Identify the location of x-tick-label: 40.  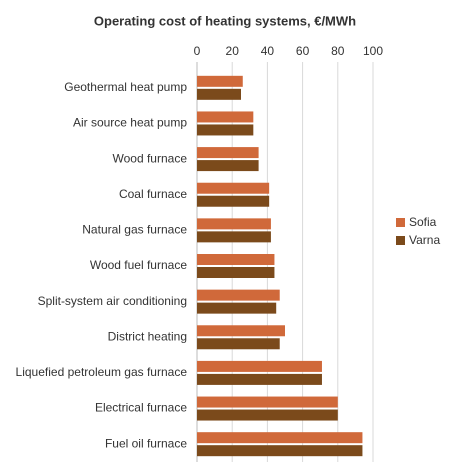
(268, 51).